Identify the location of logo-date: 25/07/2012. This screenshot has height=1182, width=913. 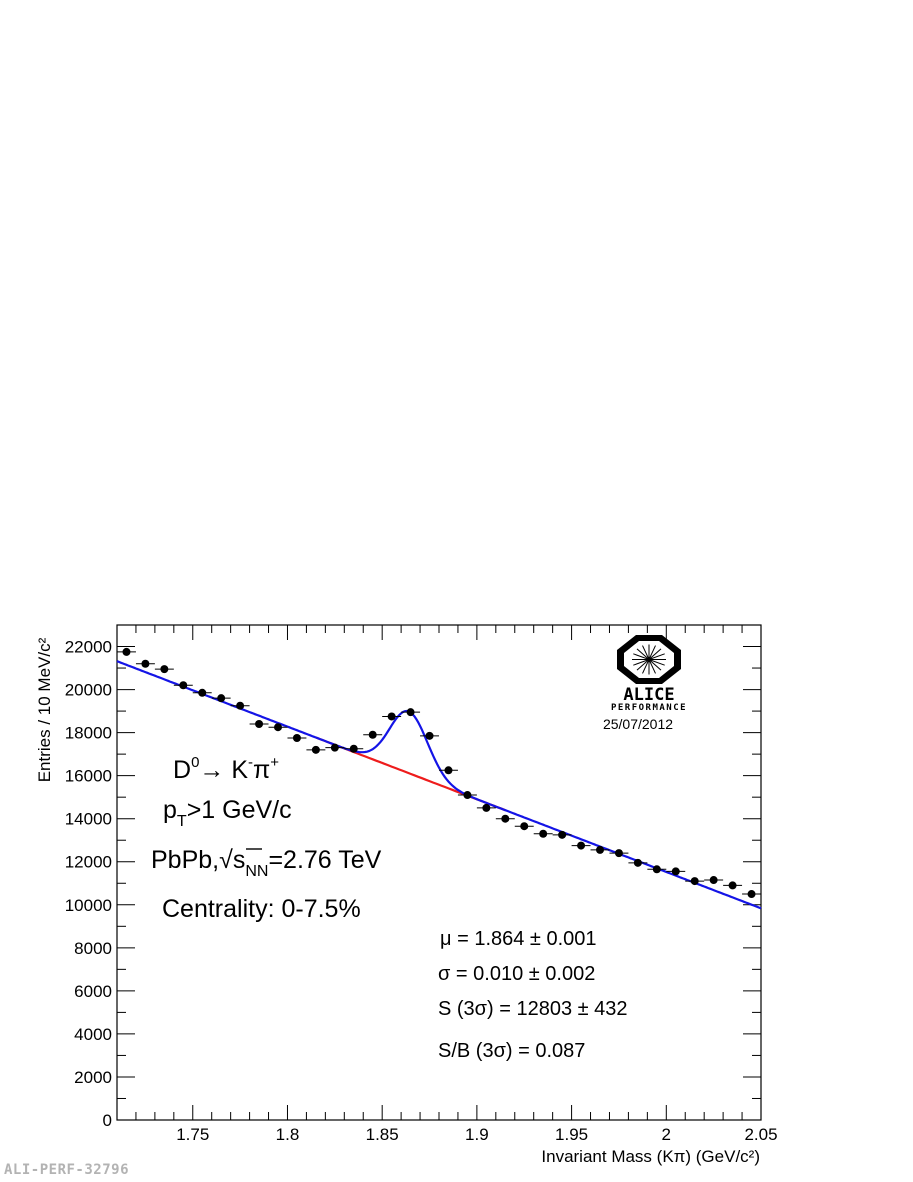
(638, 724).